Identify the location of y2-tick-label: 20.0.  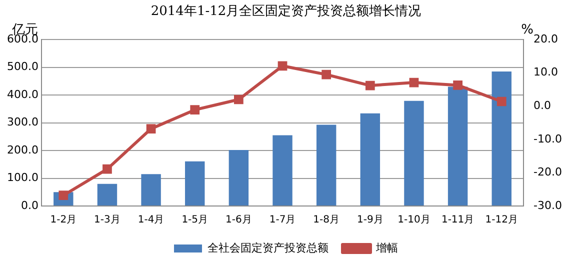
(546, 39).